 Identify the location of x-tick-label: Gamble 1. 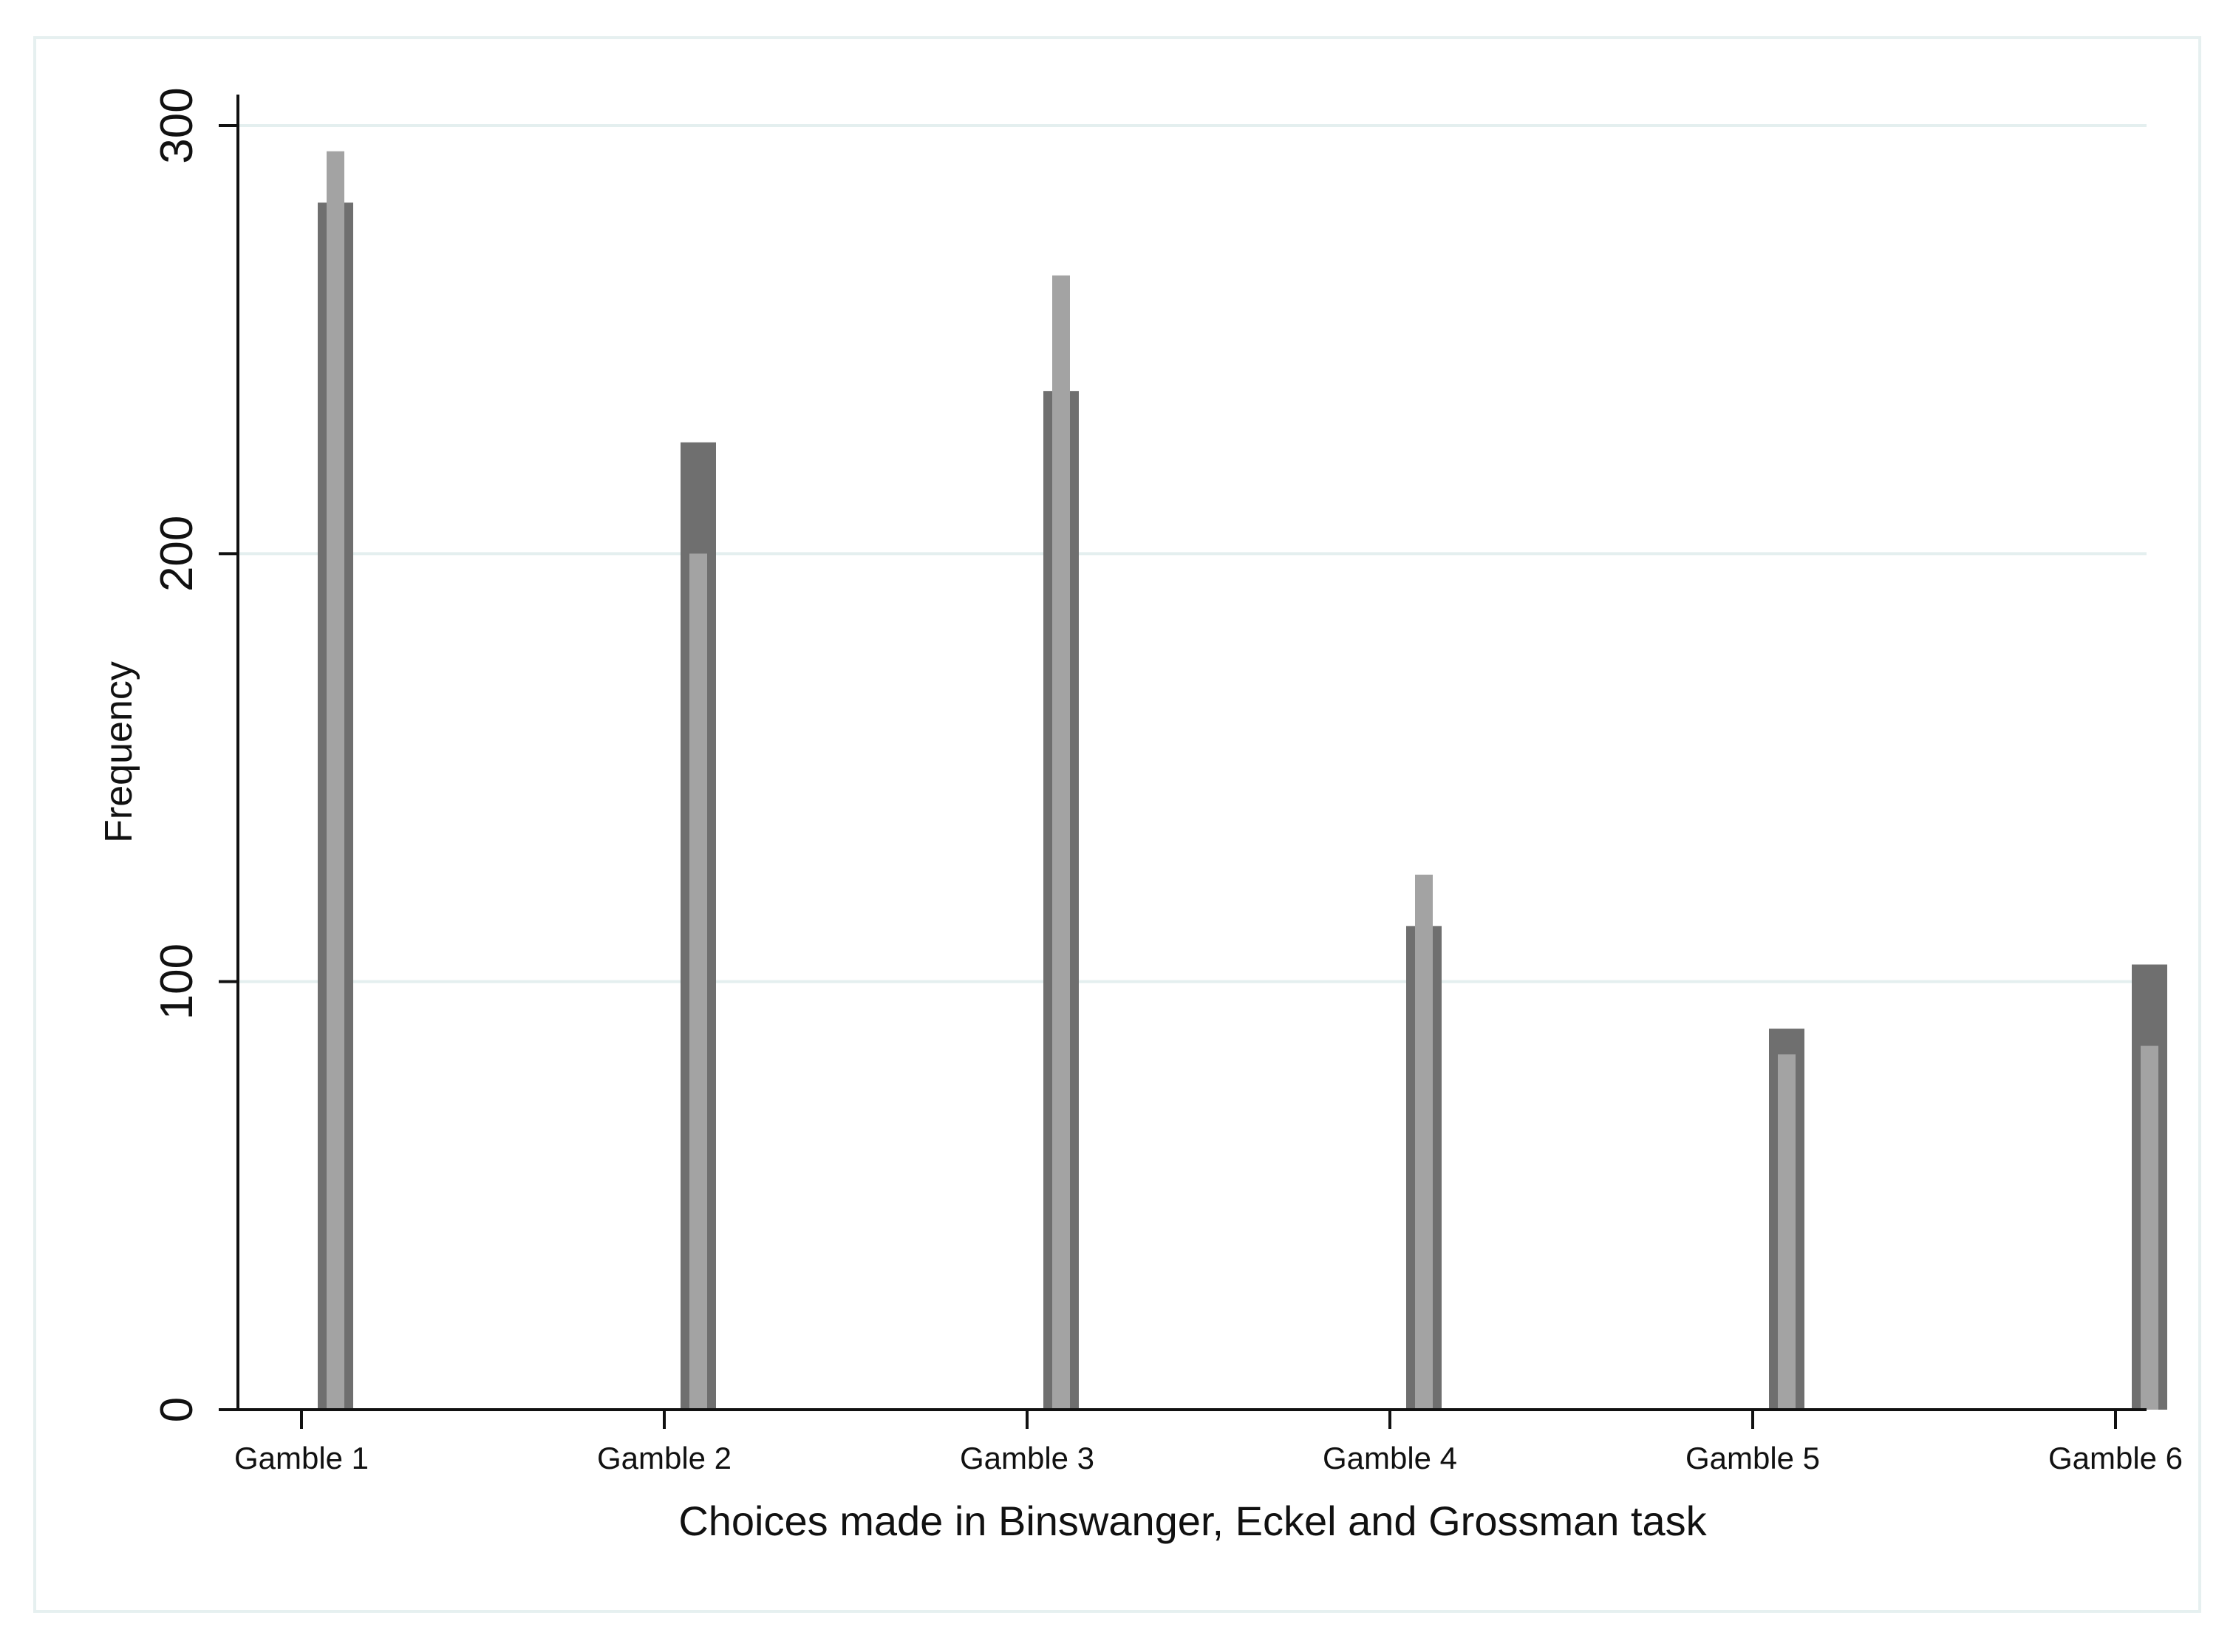
(302, 1458).